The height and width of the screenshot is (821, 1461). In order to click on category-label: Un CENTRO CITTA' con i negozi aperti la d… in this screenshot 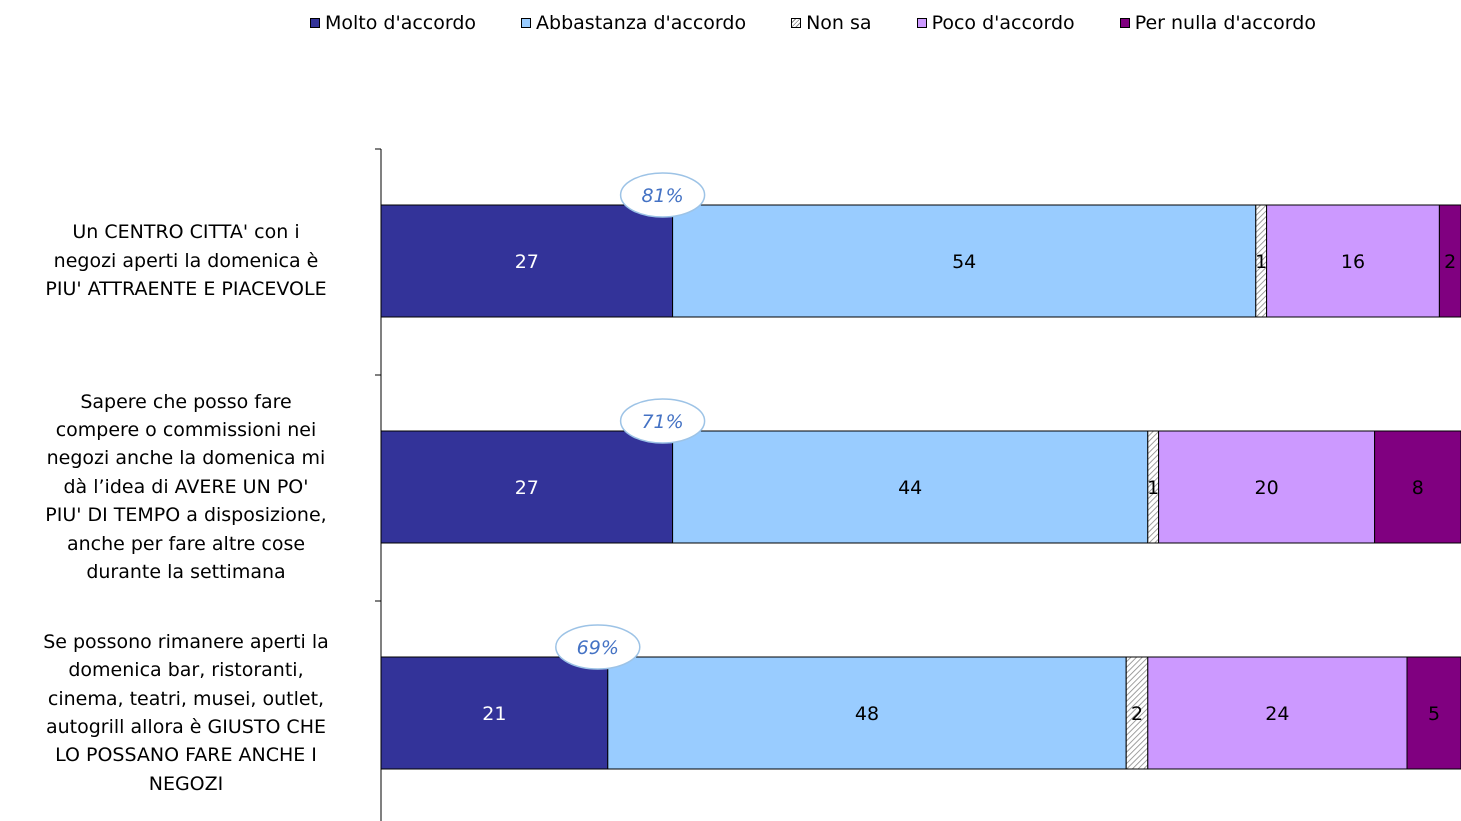, I will do `click(186, 260)`.